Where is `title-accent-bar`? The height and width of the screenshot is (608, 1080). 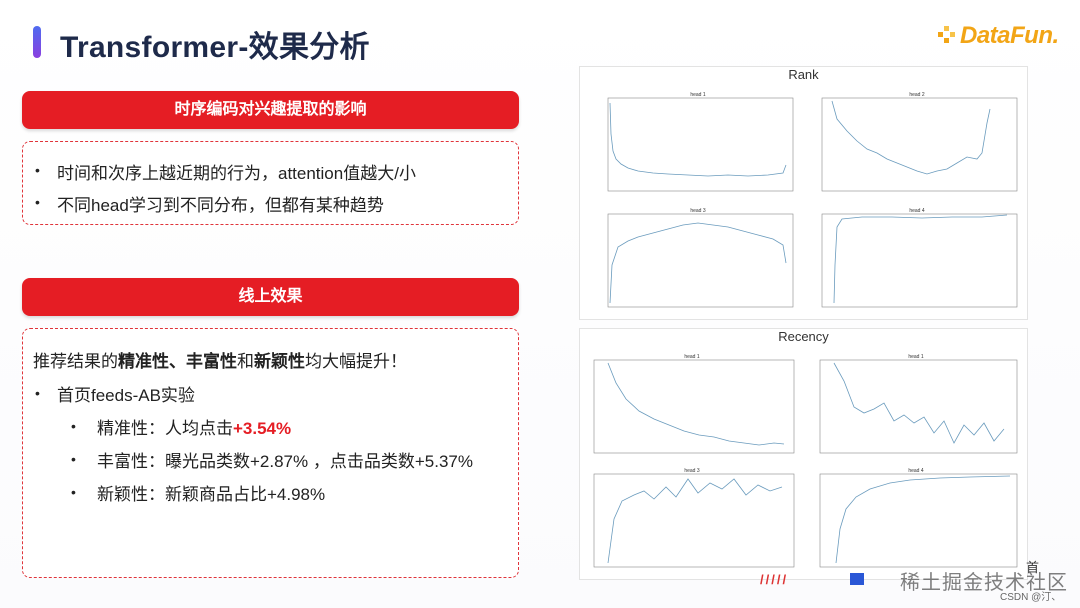 title-accent-bar is located at coordinates (37, 42).